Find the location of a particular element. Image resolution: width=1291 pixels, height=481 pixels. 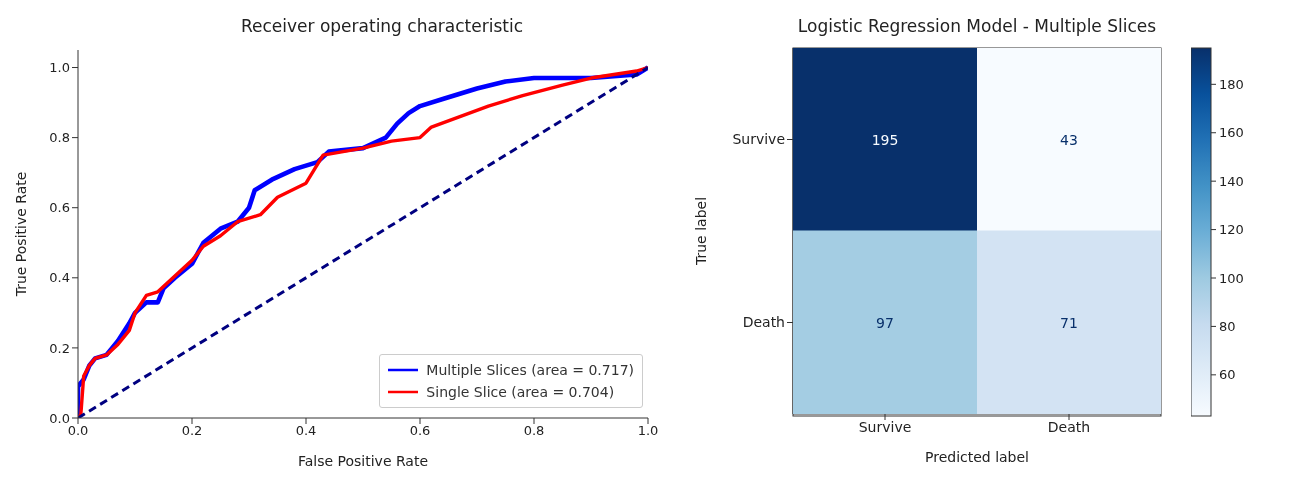

color-bar-label: 120 is located at coordinates (1231, 230).